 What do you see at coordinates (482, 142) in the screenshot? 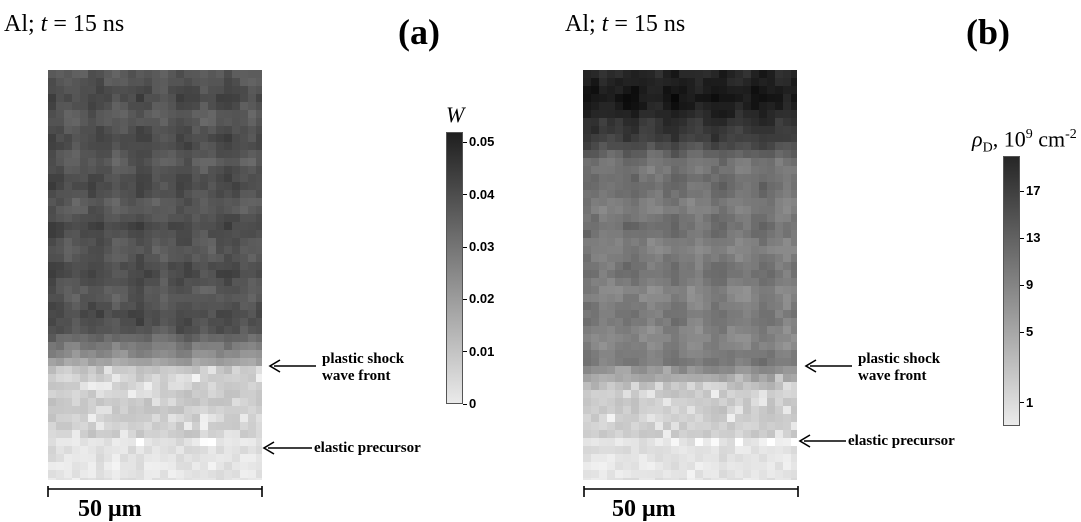
I see `colorbar-tick-label: 0.05` at bounding box center [482, 142].